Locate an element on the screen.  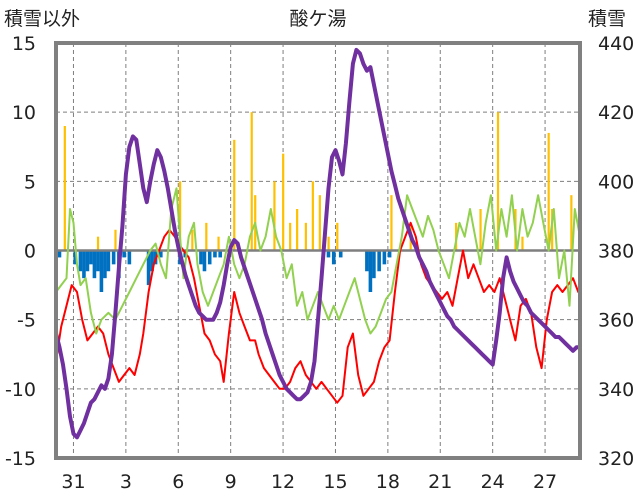
x-tick-label: 15 is located at coordinates (335, 482).